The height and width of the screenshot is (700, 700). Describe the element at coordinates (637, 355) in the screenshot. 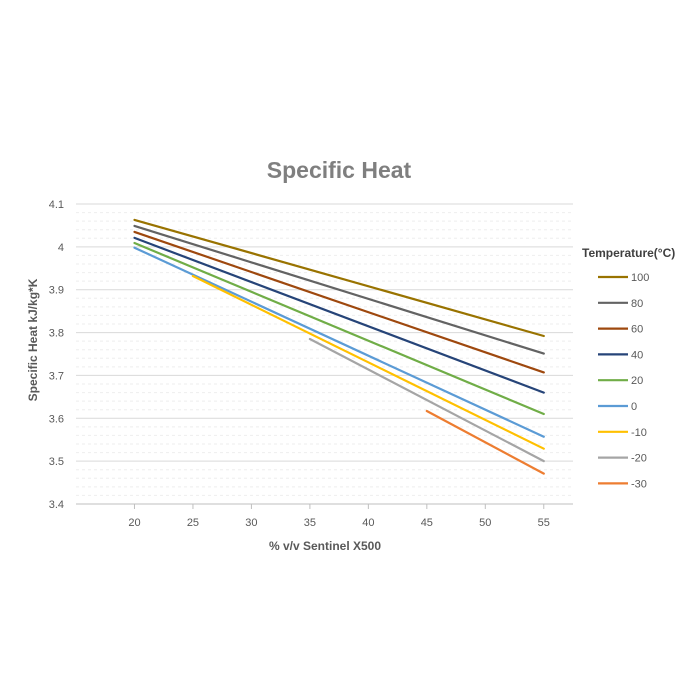

I see `legend-label: 40` at that location.